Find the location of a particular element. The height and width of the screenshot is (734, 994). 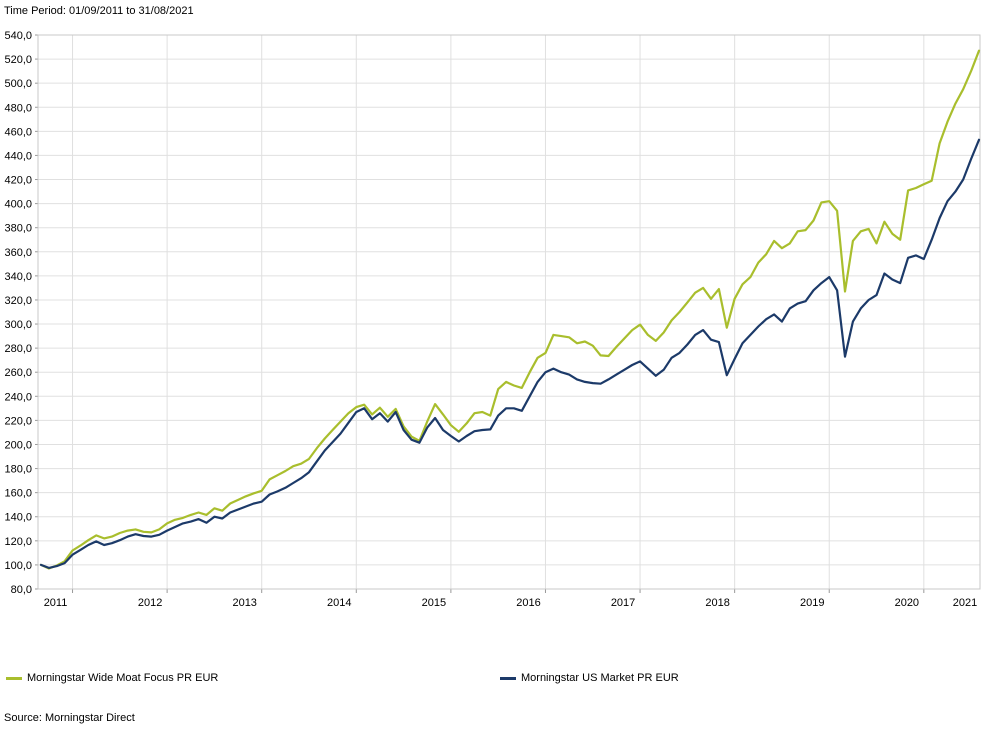

y-axis-label: 520,0 is located at coordinates (18, 60).